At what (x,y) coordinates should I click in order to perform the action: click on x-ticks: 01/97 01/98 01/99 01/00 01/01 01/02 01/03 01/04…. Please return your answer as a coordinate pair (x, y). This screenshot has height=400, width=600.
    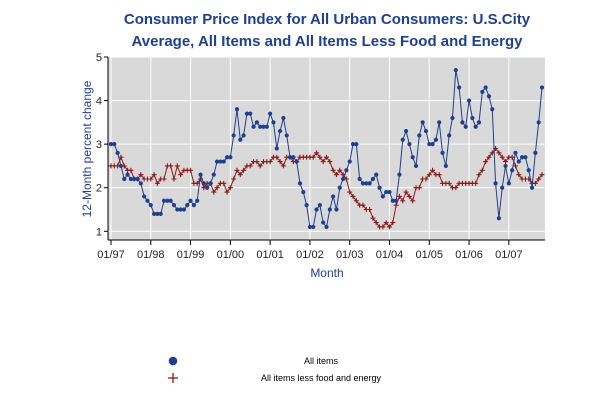
    Looking at the image, I should click on (310, 250).